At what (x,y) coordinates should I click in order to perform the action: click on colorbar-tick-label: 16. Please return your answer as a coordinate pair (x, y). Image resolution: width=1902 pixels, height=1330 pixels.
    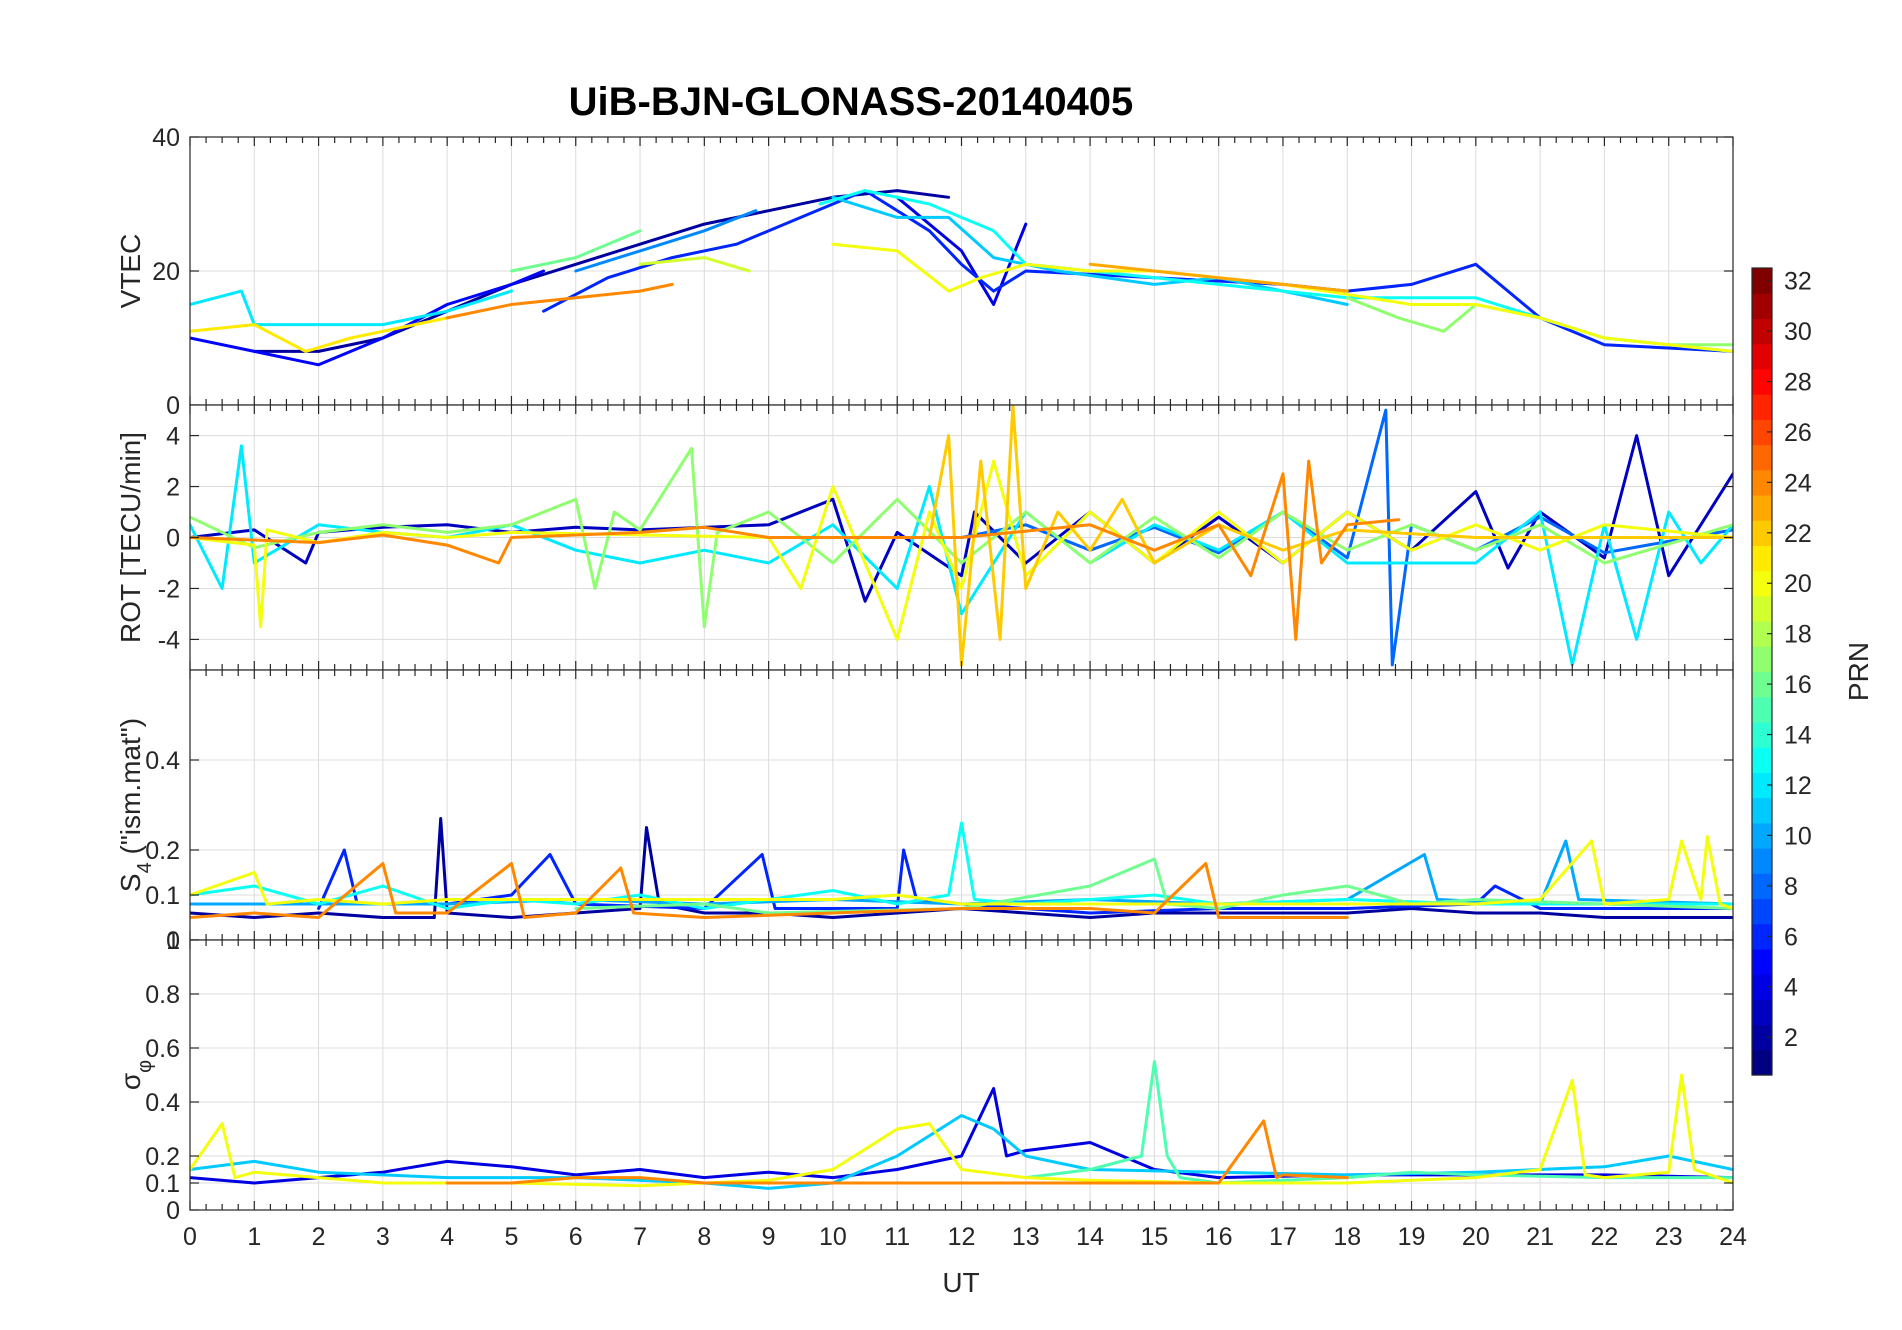
    Looking at the image, I should click on (1798, 685).